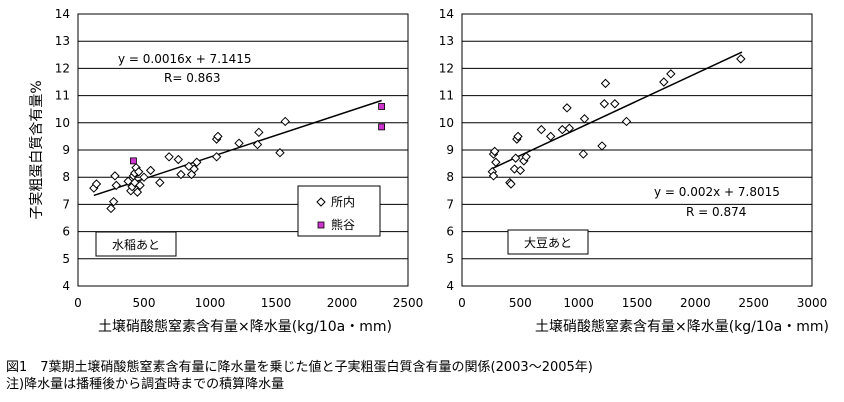 Image resolution: width=844 pixels, height=402 pixels. What do you see at coordinates (343, 202) in the screenshot?
I see `legend-label-shonai: 所内` at bounding box center [343, 202].